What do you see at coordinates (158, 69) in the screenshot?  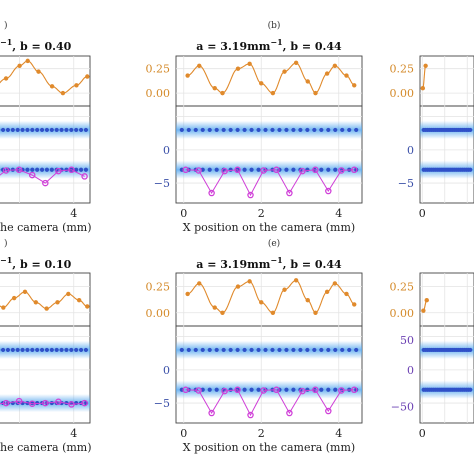 I see `y-tick-label-top: 0.25` at bounding box center [158, 69].